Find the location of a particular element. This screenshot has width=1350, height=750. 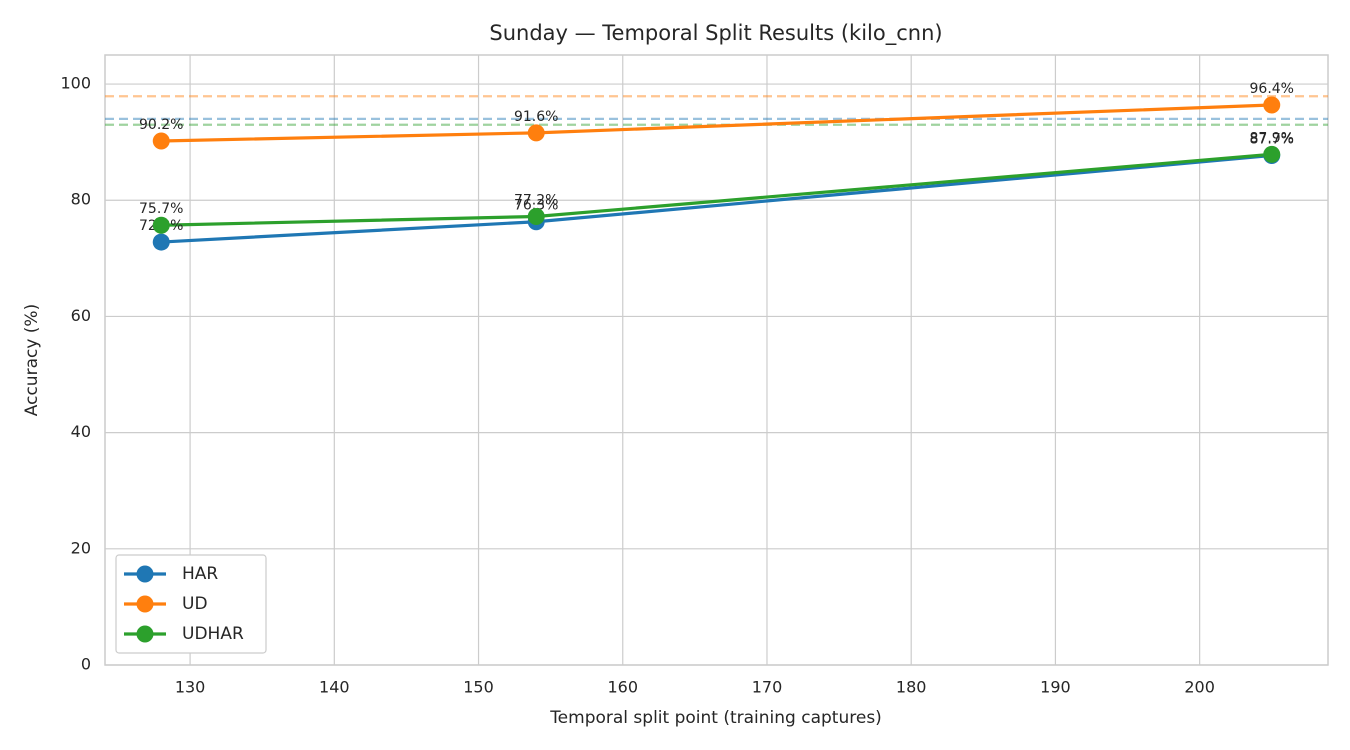

x-tick-label: 180 is located at coordinates (911, 687).